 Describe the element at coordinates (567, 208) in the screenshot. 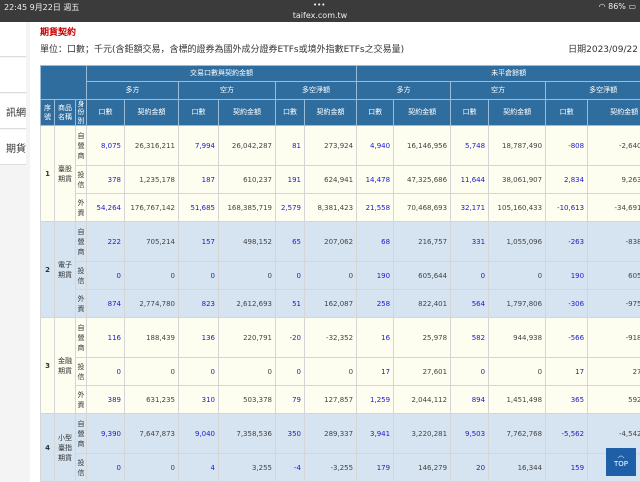

I see `value-cell: -10,613` at that location.